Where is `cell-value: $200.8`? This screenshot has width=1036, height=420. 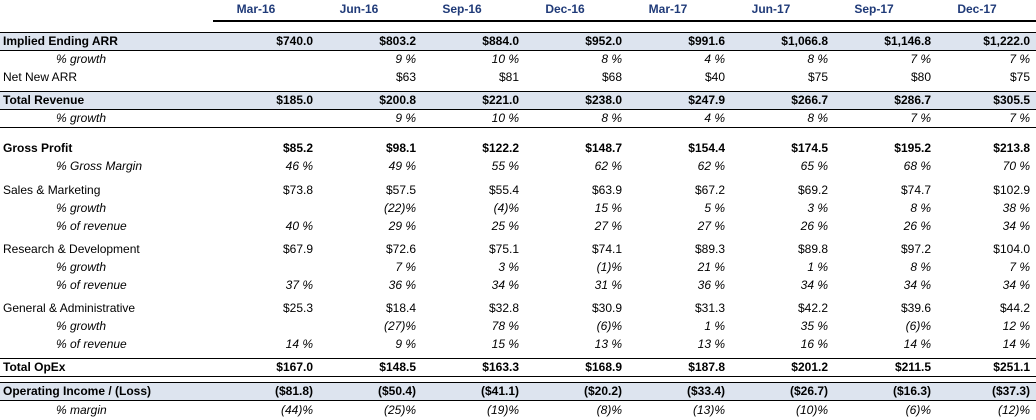
cell-value: $200.8 is located at coordinates (397, 100).